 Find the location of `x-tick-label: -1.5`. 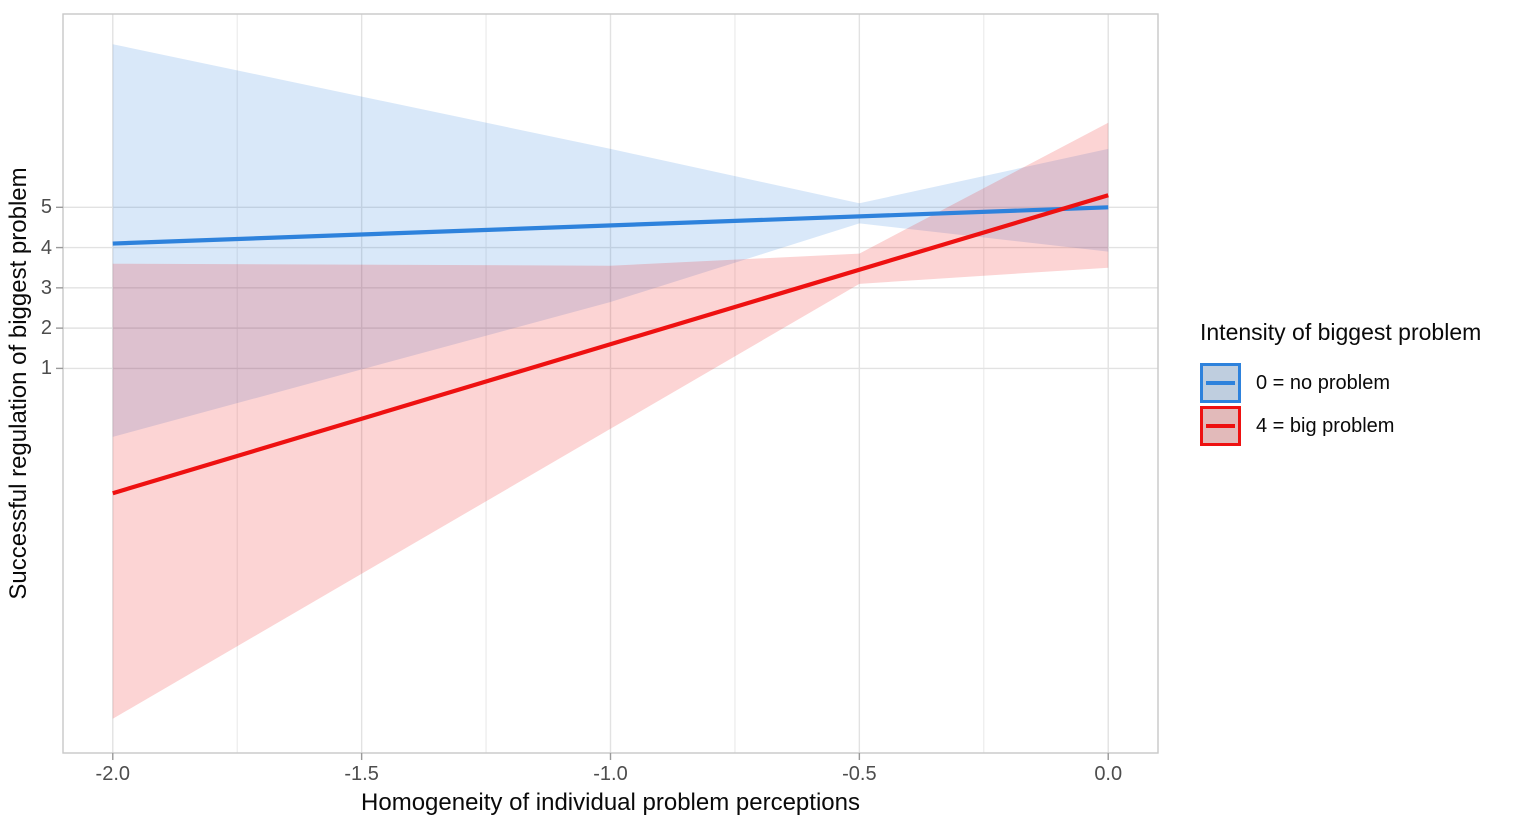

x-tick-label: -1.5 is located at coordinates (361, 774).